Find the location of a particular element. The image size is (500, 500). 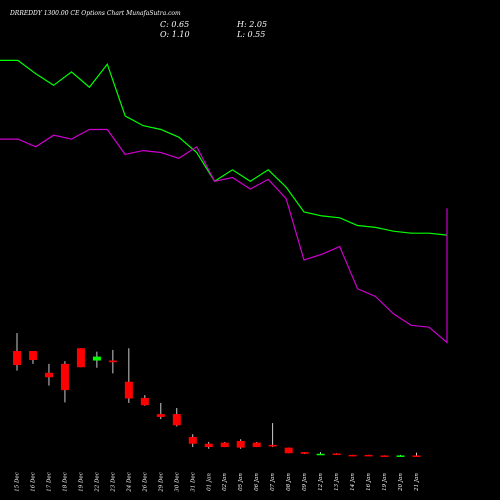

x-tick-label: 20 Jan is located at coordinates (401, 482).